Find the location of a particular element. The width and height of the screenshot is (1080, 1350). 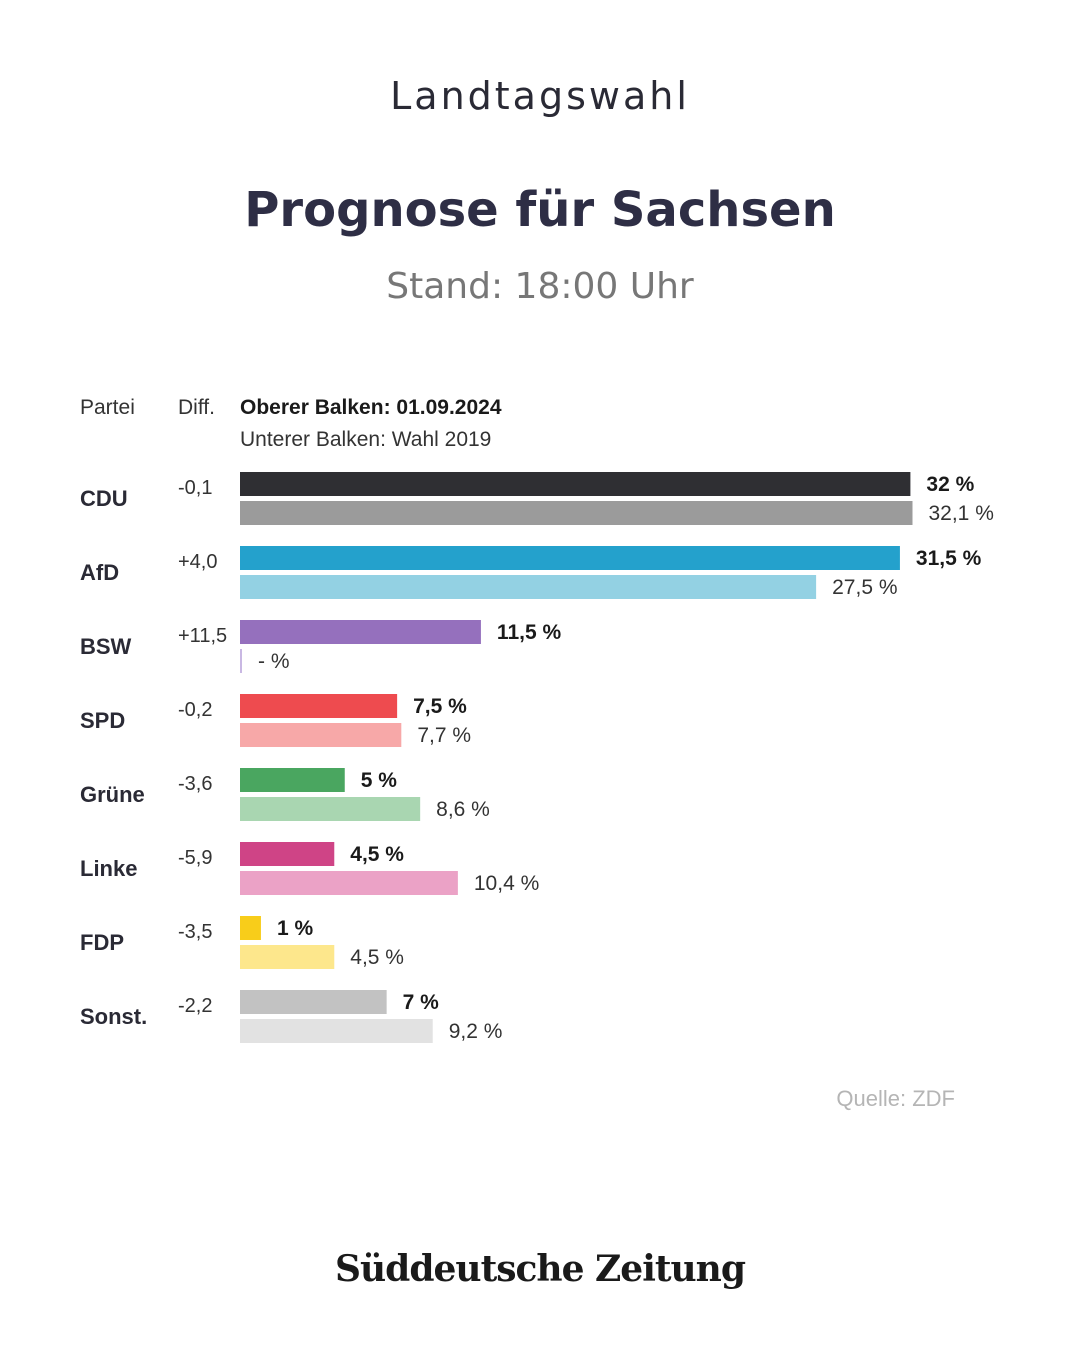

diff-label: -3,6 is located at coordinates (195, 784).